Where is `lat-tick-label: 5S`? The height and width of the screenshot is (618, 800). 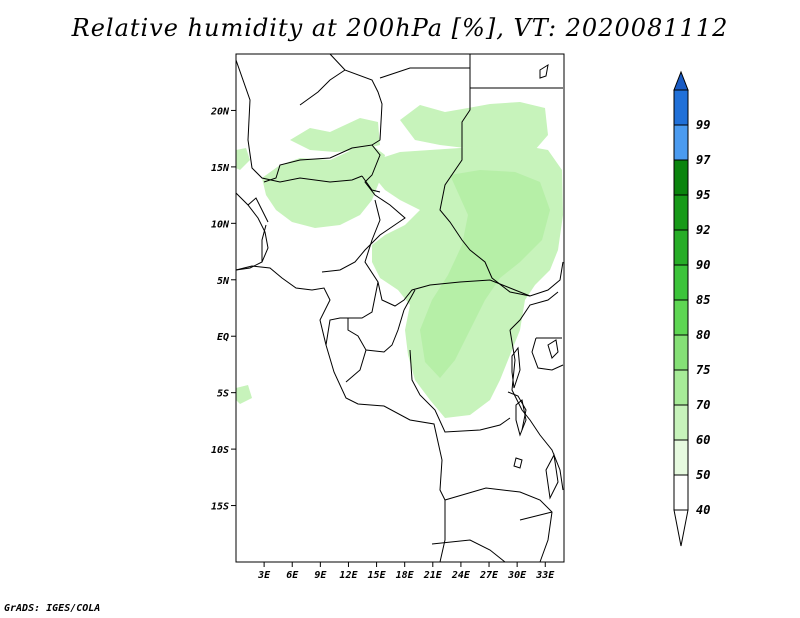 lat-tick-label: 5S is located at coordinates (223, 394).